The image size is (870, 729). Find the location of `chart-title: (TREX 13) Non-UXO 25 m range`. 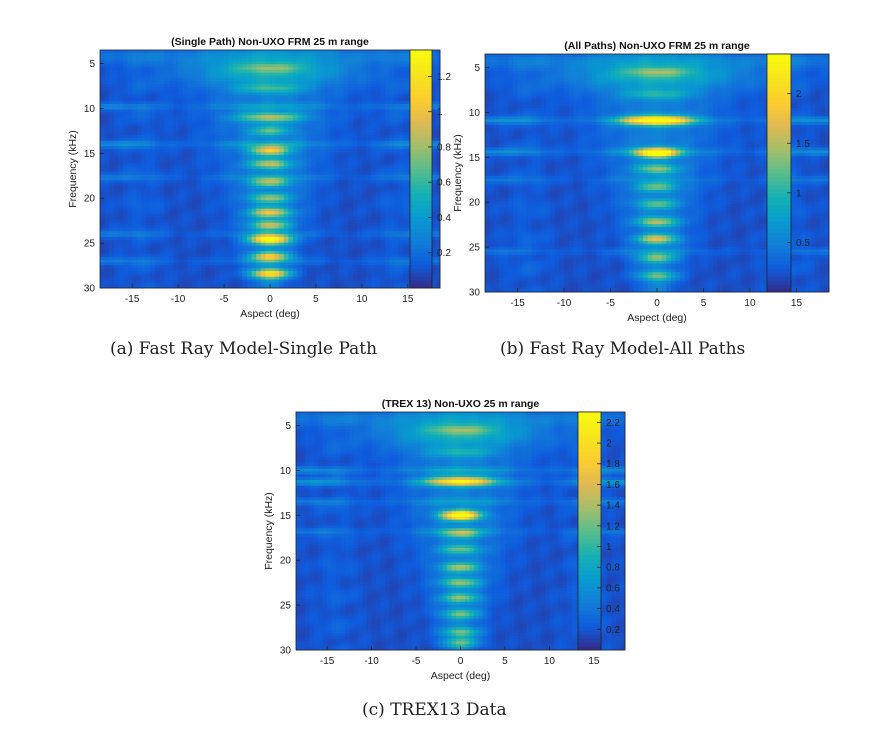

chart-title: (TREX 13) Non-UXO 25 m range is located at coordinates (461, 404).